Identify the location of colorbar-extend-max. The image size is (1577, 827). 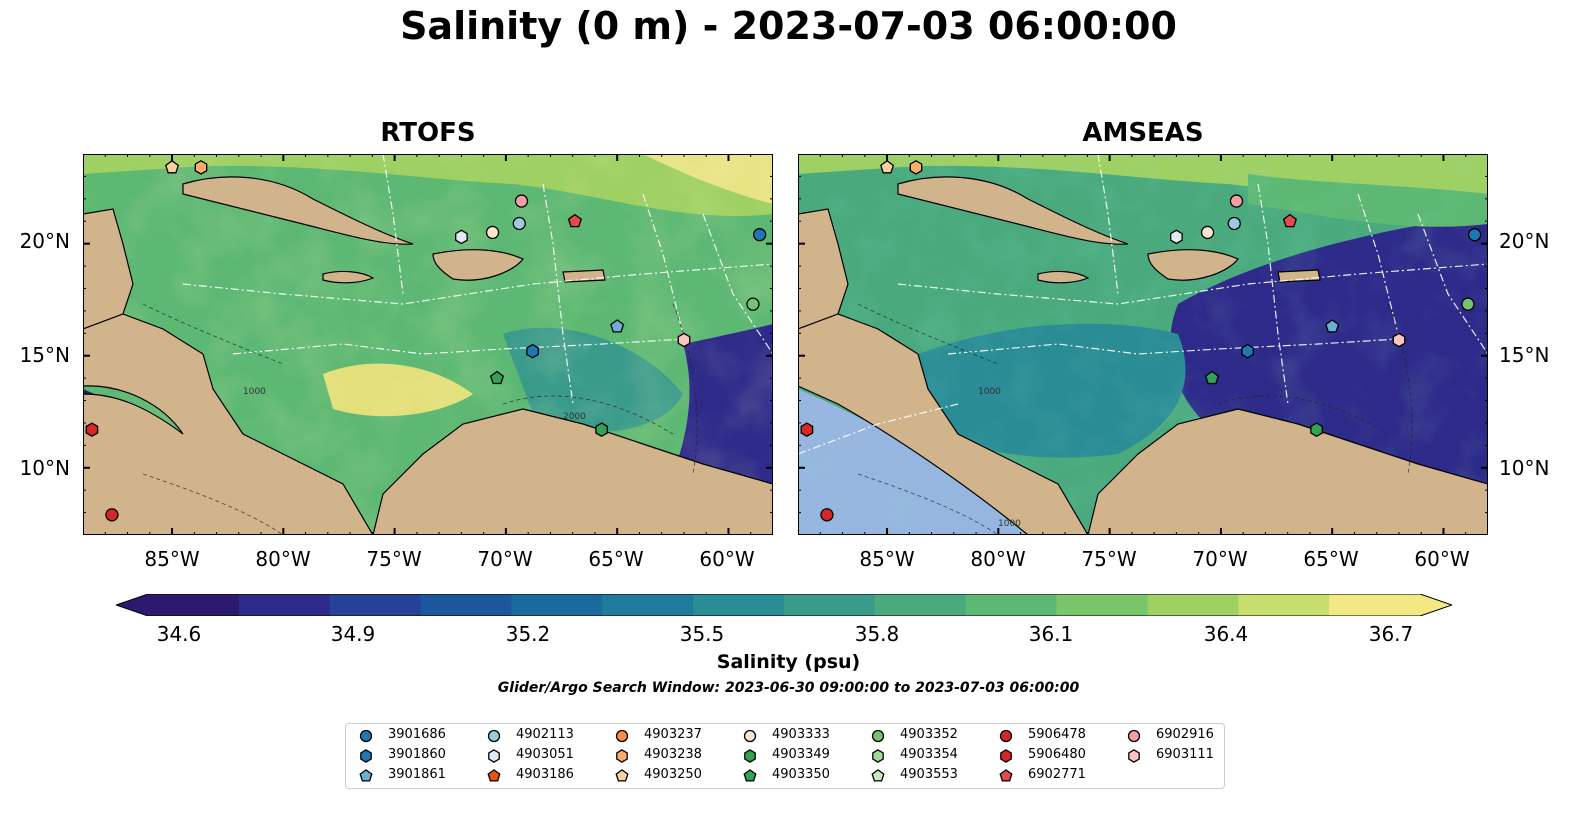
(1436, 605).